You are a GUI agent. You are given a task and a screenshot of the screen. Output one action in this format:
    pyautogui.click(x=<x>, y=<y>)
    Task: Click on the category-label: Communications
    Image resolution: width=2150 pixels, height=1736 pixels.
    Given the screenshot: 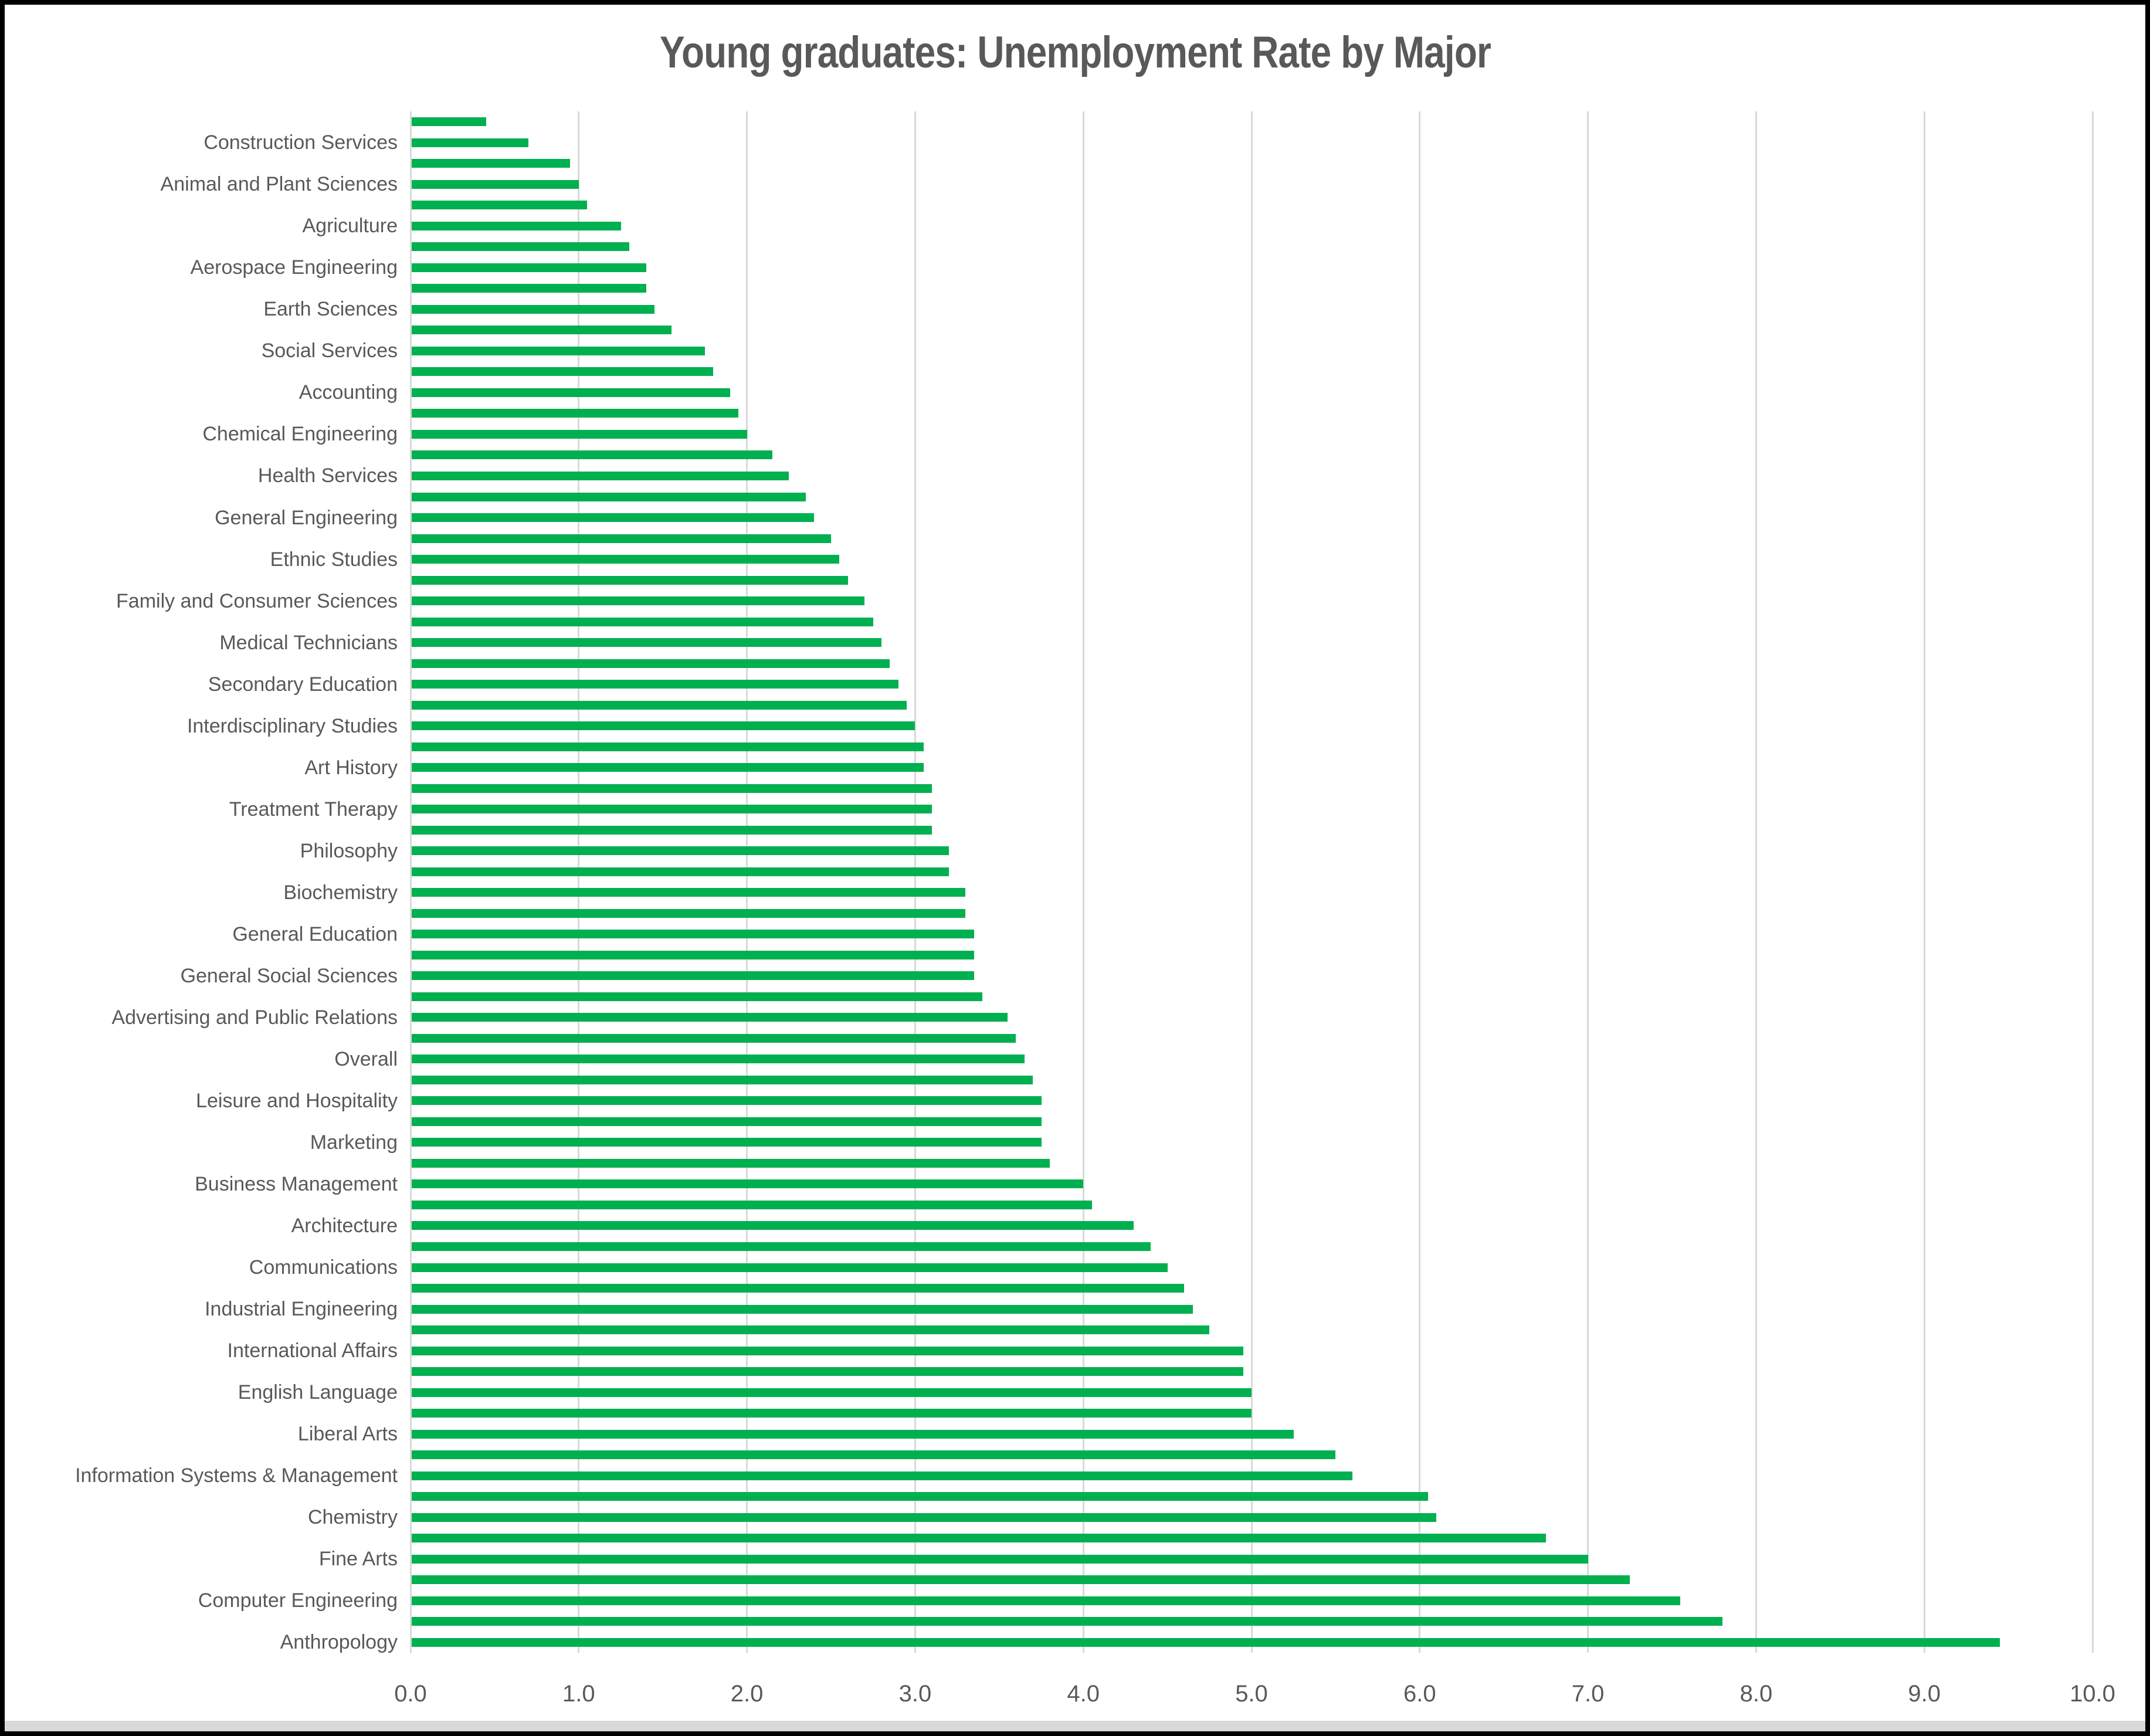 What is the action you would take?
    pyautogui.click(x=323, y=1267)
    